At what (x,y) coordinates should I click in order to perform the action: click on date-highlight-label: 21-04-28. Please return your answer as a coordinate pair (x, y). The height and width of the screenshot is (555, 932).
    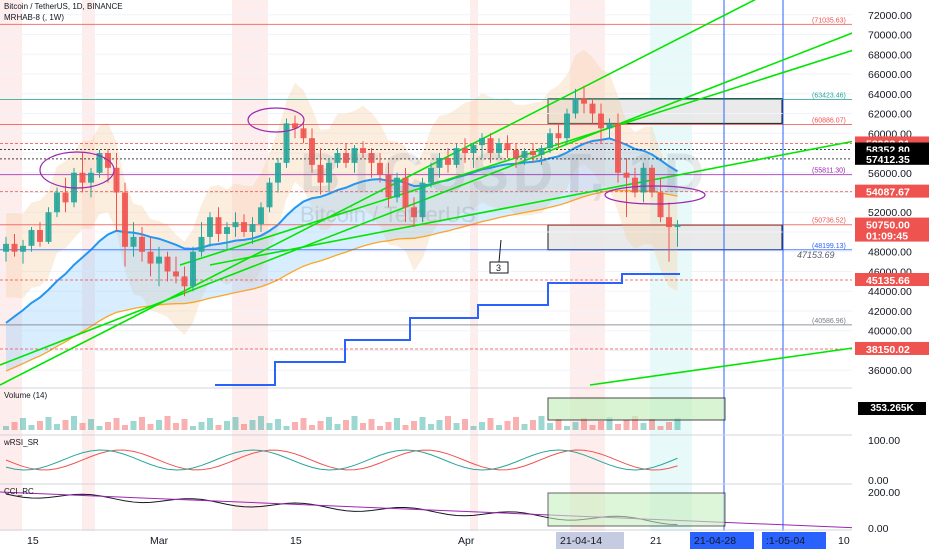
    Looking at the image, I should click on (715, 541).